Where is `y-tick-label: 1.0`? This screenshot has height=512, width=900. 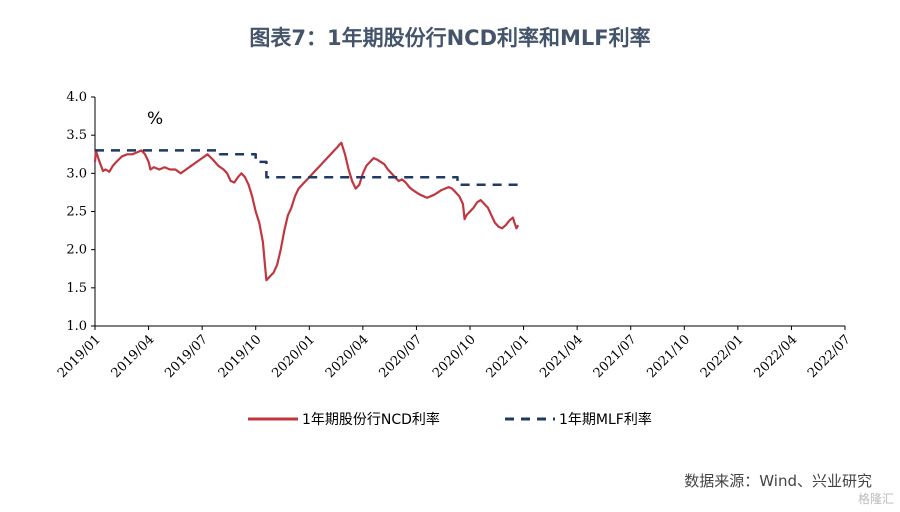 y-tick-label: 1.0 is located at coordinates (76, 326).